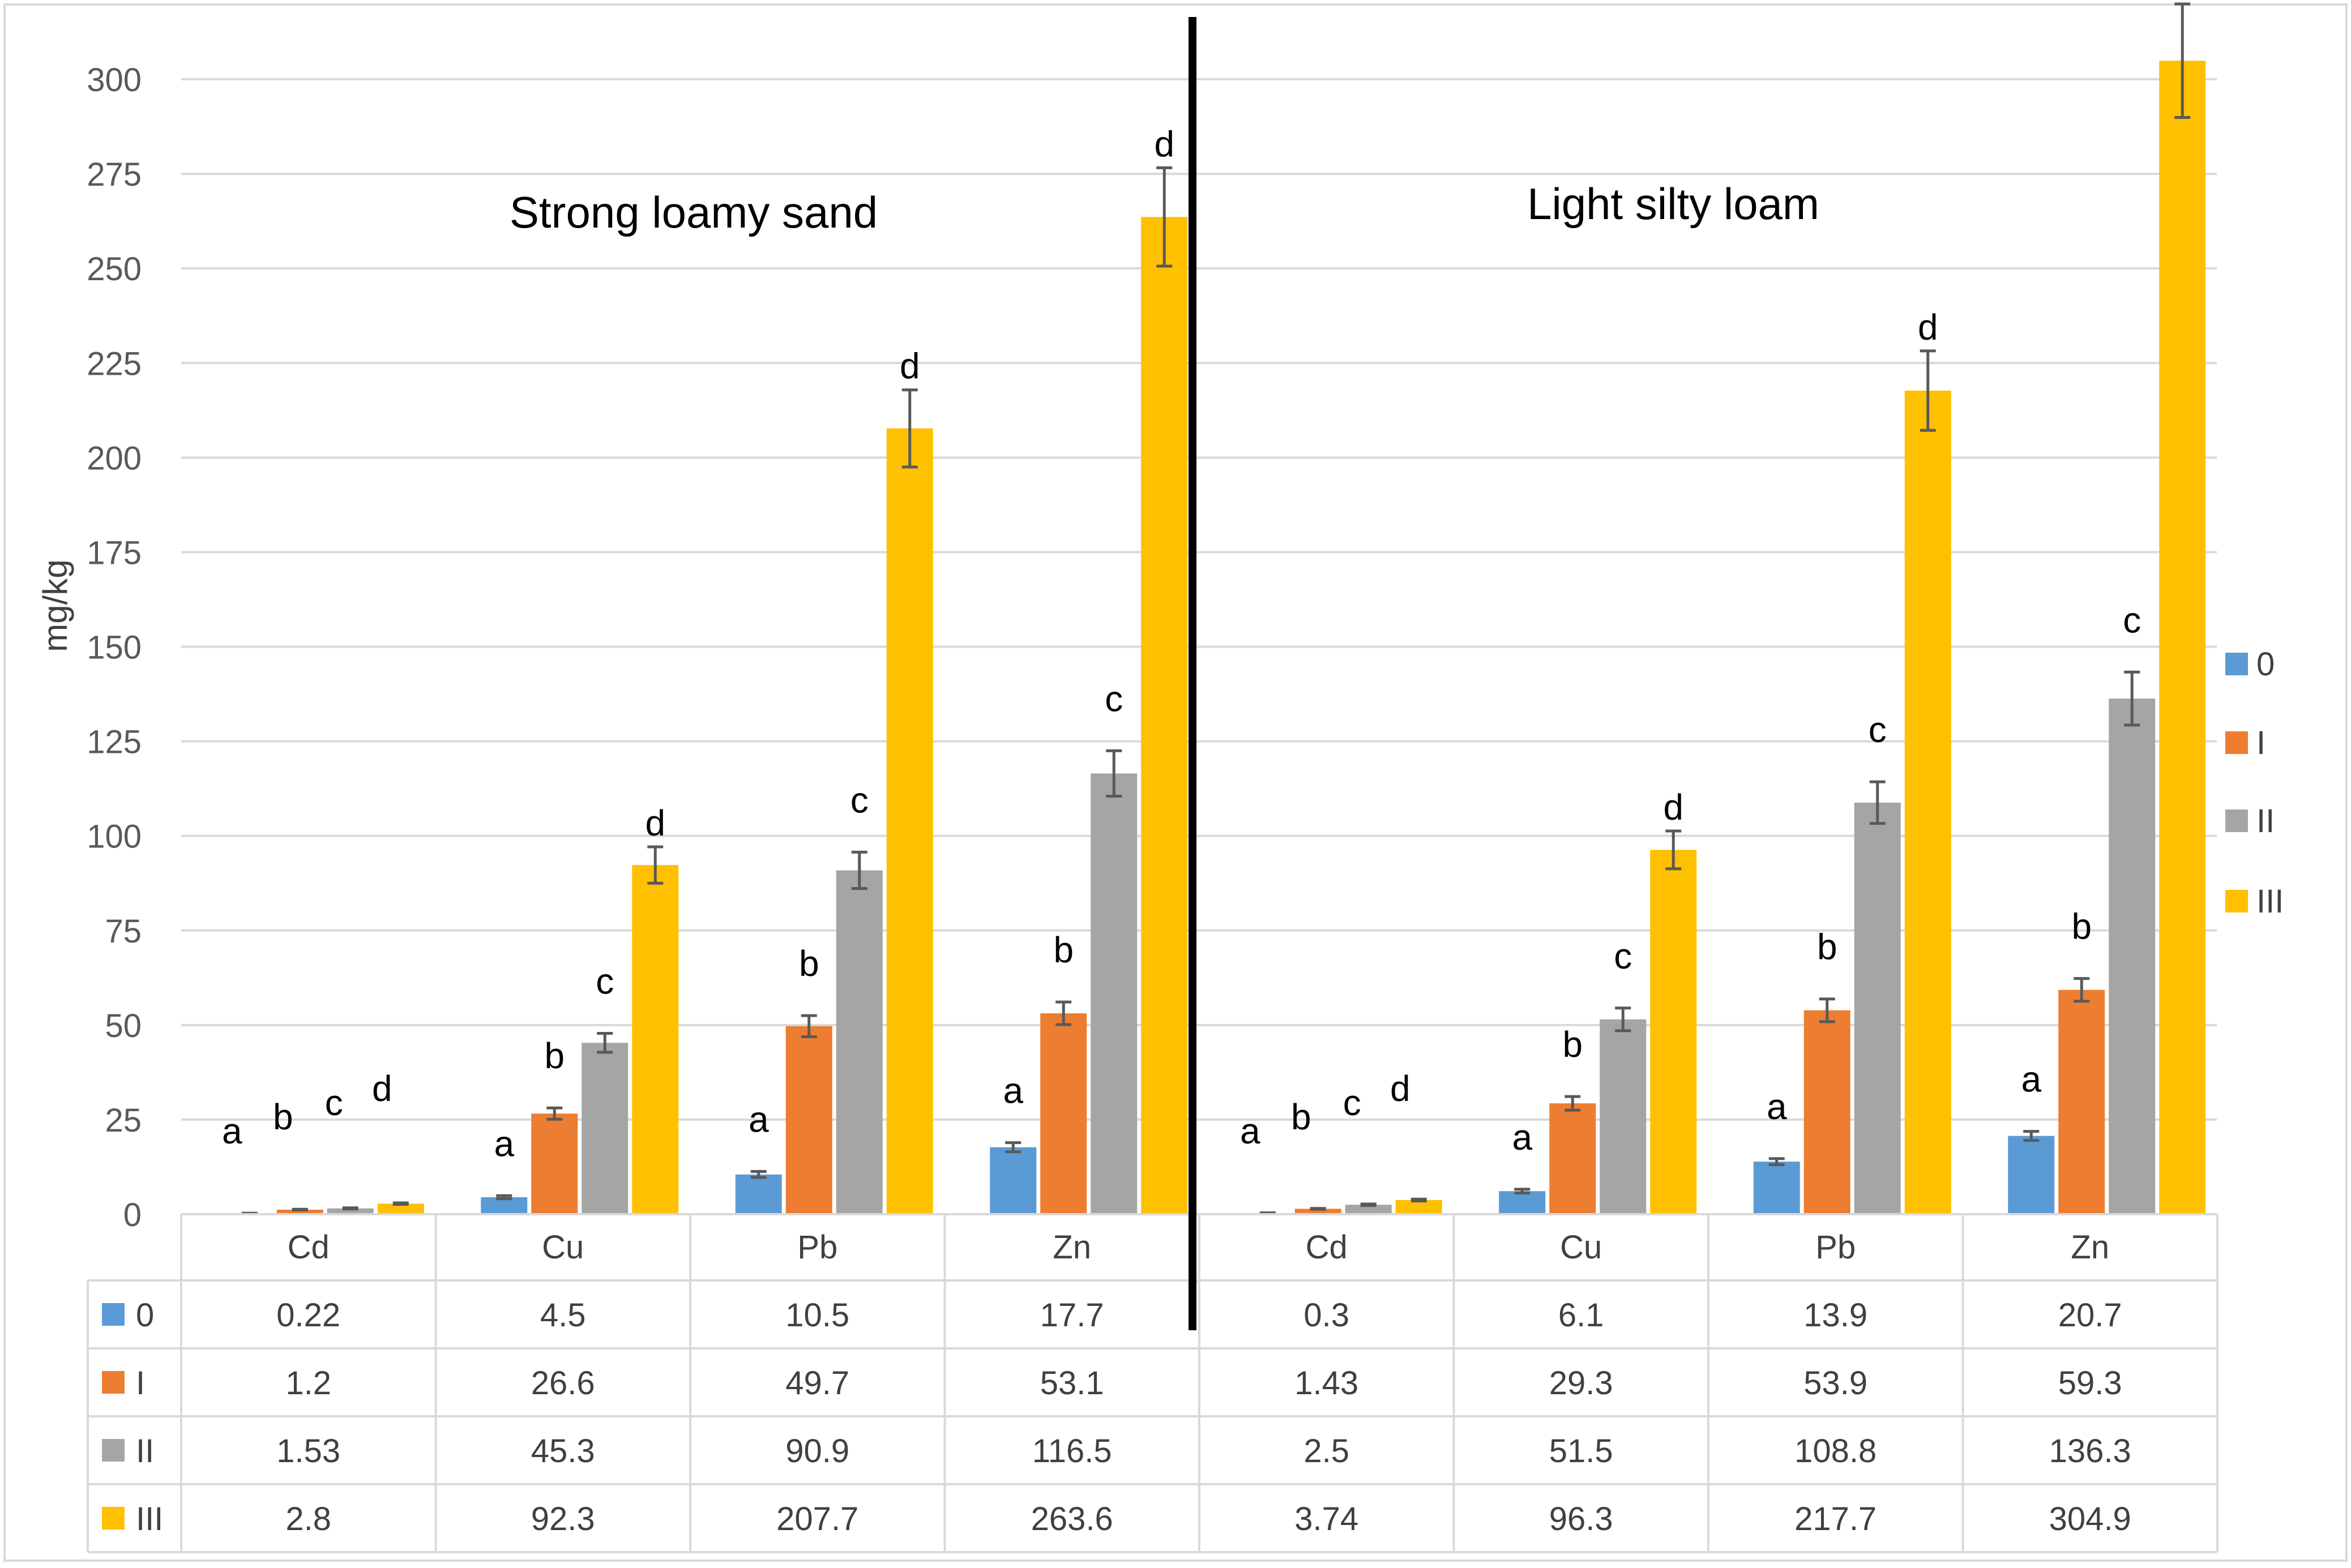 The height and width of the screenshot is (1568, 2351). I want to click on y-tick-label: 175, so click(115, 553).